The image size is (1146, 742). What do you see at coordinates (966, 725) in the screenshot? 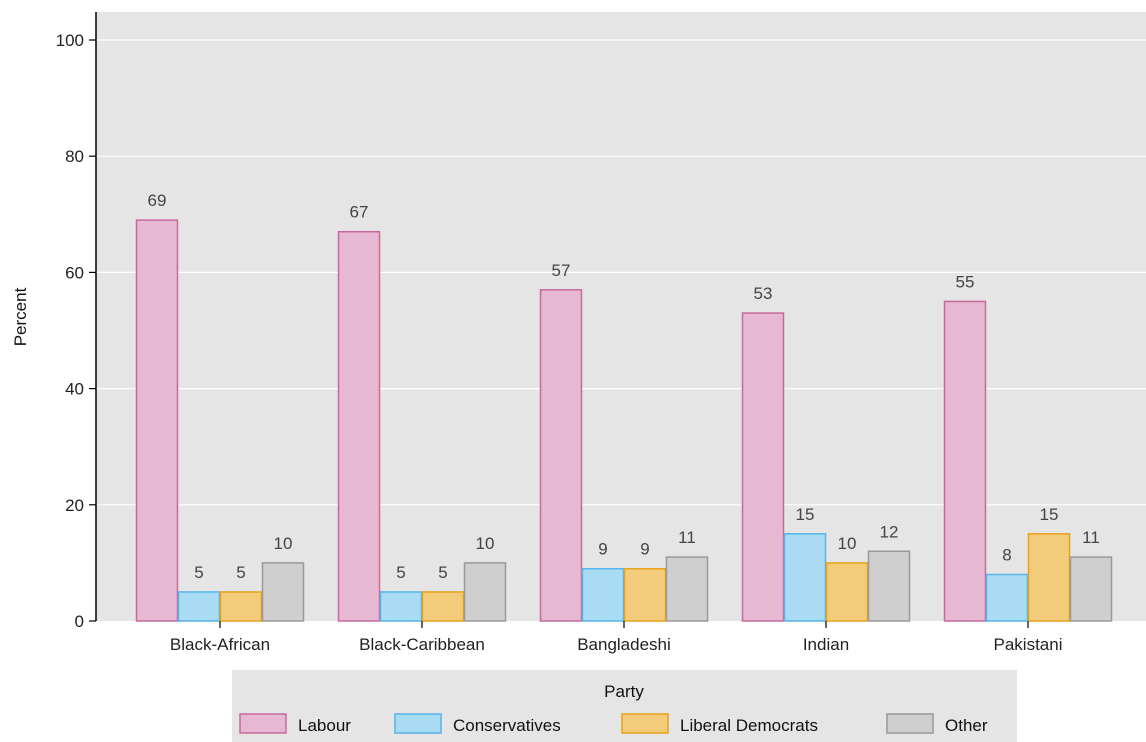
I see `legend-label: Other` at bounding box center [966, 725].